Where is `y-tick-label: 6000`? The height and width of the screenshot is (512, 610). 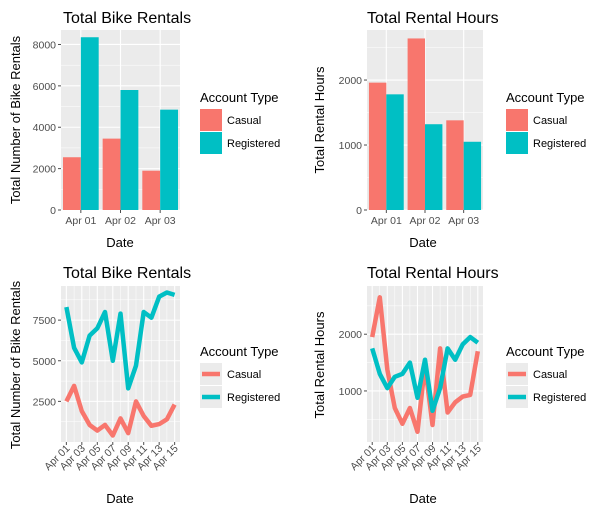
y-tick-label: 6000 is located at coordinates (45, 87).